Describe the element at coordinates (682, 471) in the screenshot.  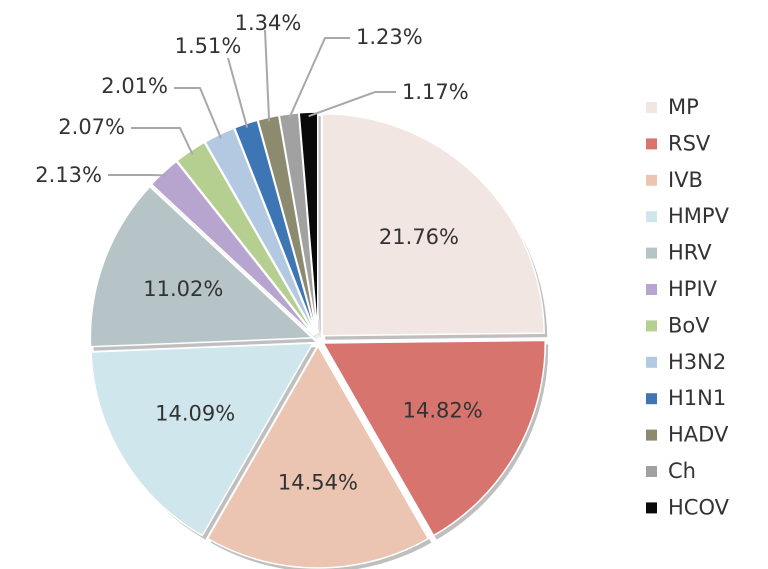
I see `legend-label-ch: Ch` at that location.